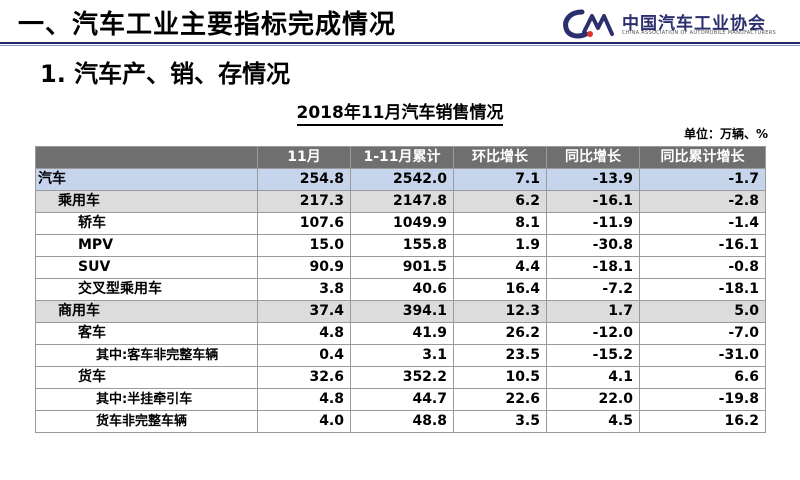  I want to click on table-row: 货车非完整车辆 4.0 48.8 3.5 4.5 16.2, so click(400, 421).